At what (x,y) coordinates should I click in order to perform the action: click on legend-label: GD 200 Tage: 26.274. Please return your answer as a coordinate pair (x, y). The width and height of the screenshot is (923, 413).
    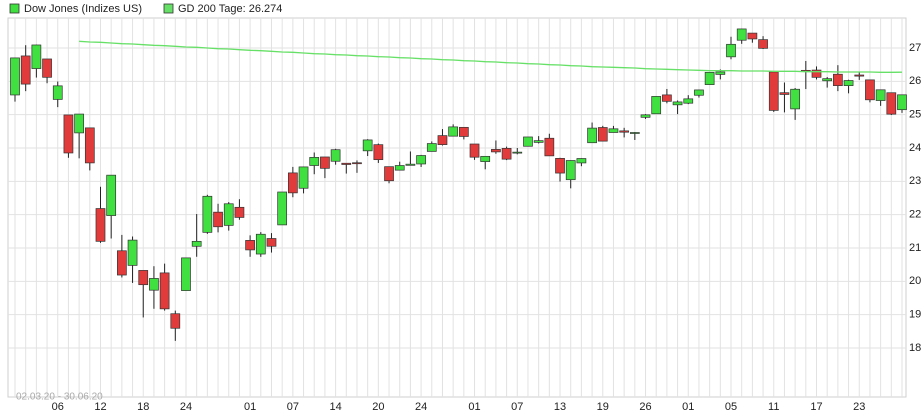
    Looking at the image, I should click on (230, 9).